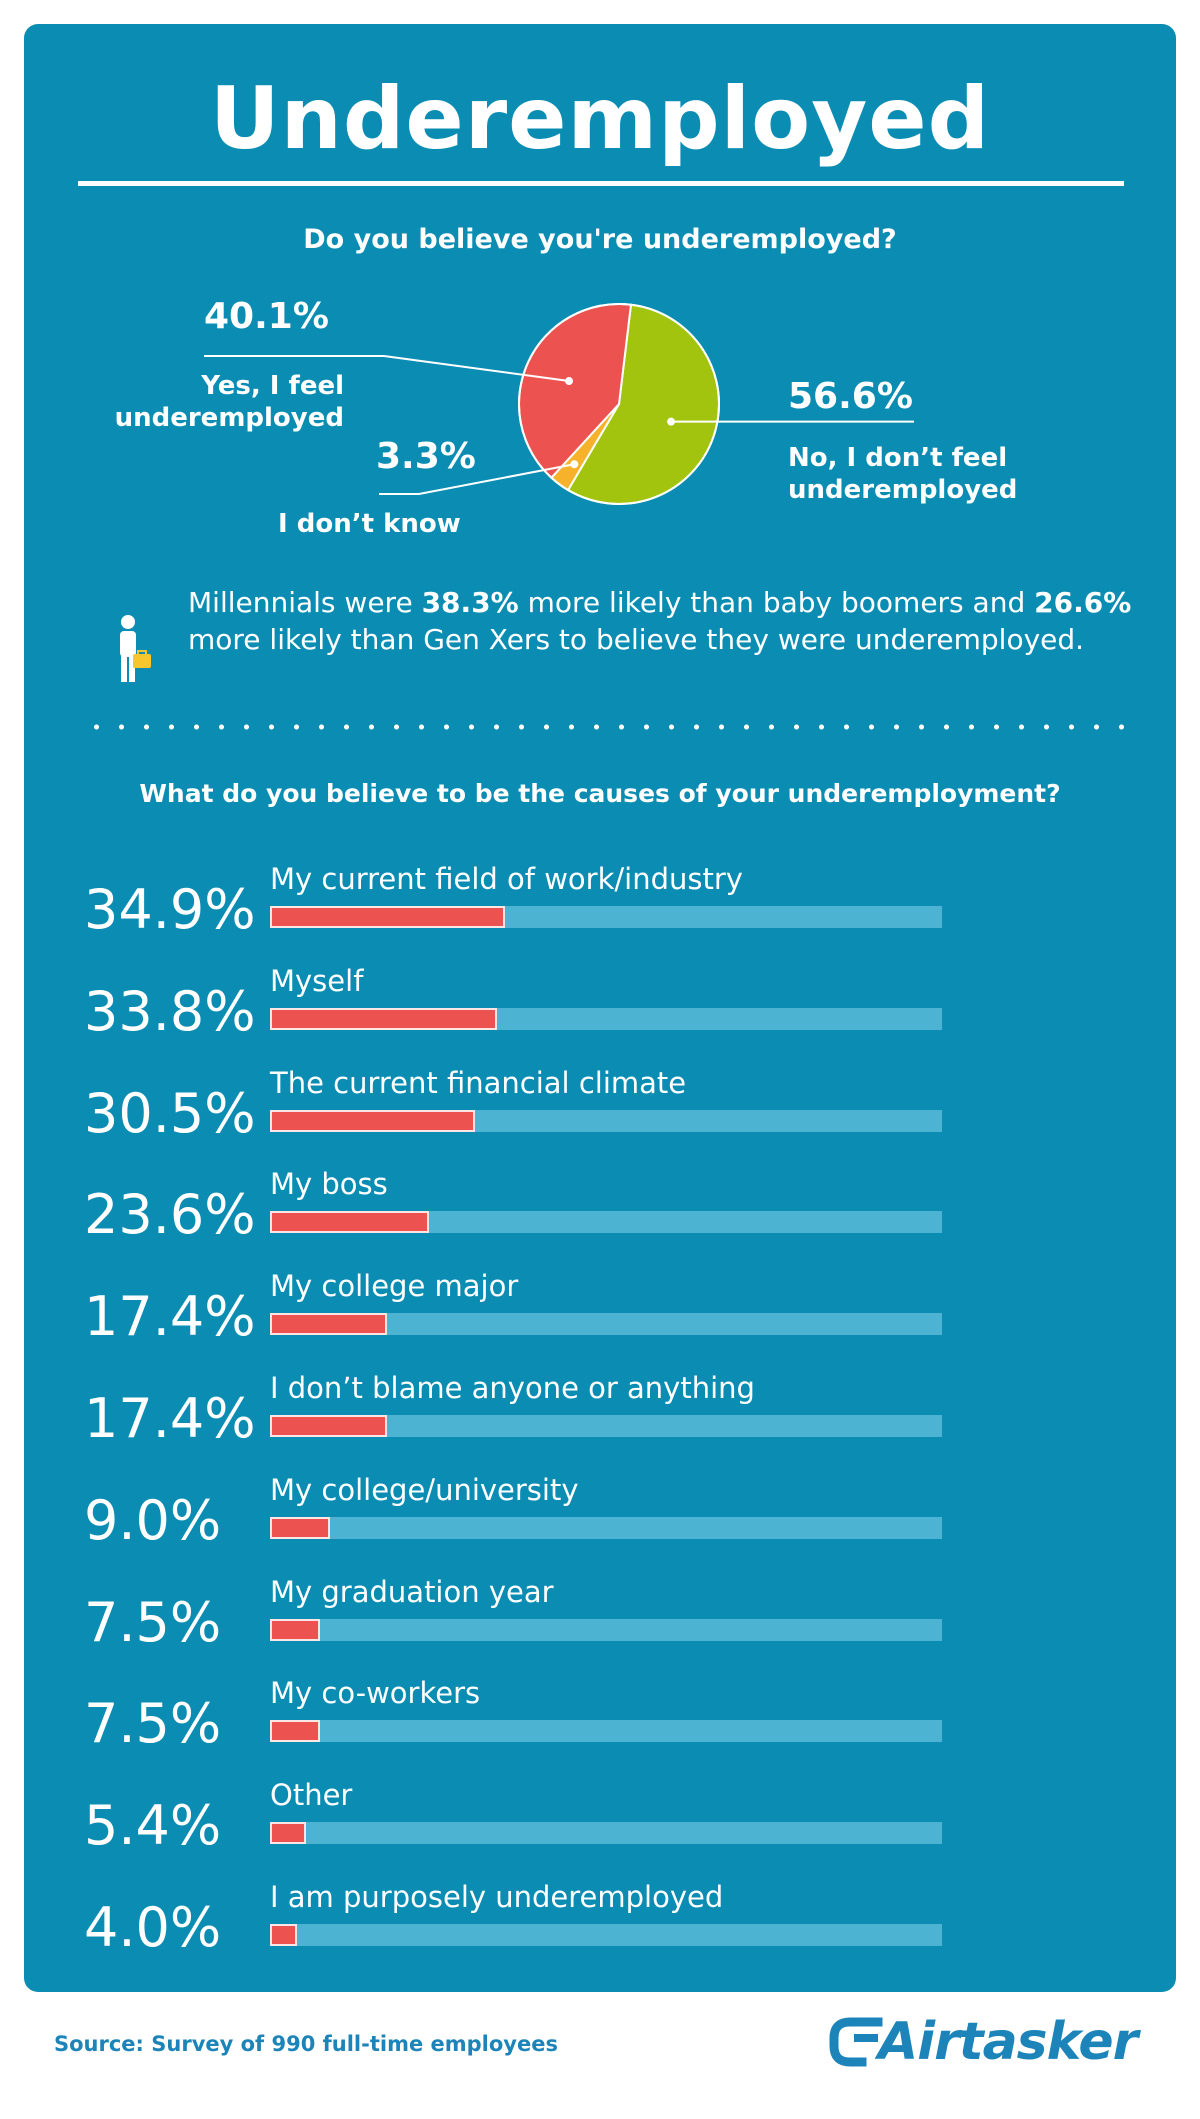 The image size is (1200, 2119). What do you see at coordinates (394, 1286) in the screenshot?
I see `bar-category-label: My college major` at bounding box center [394, 1286].